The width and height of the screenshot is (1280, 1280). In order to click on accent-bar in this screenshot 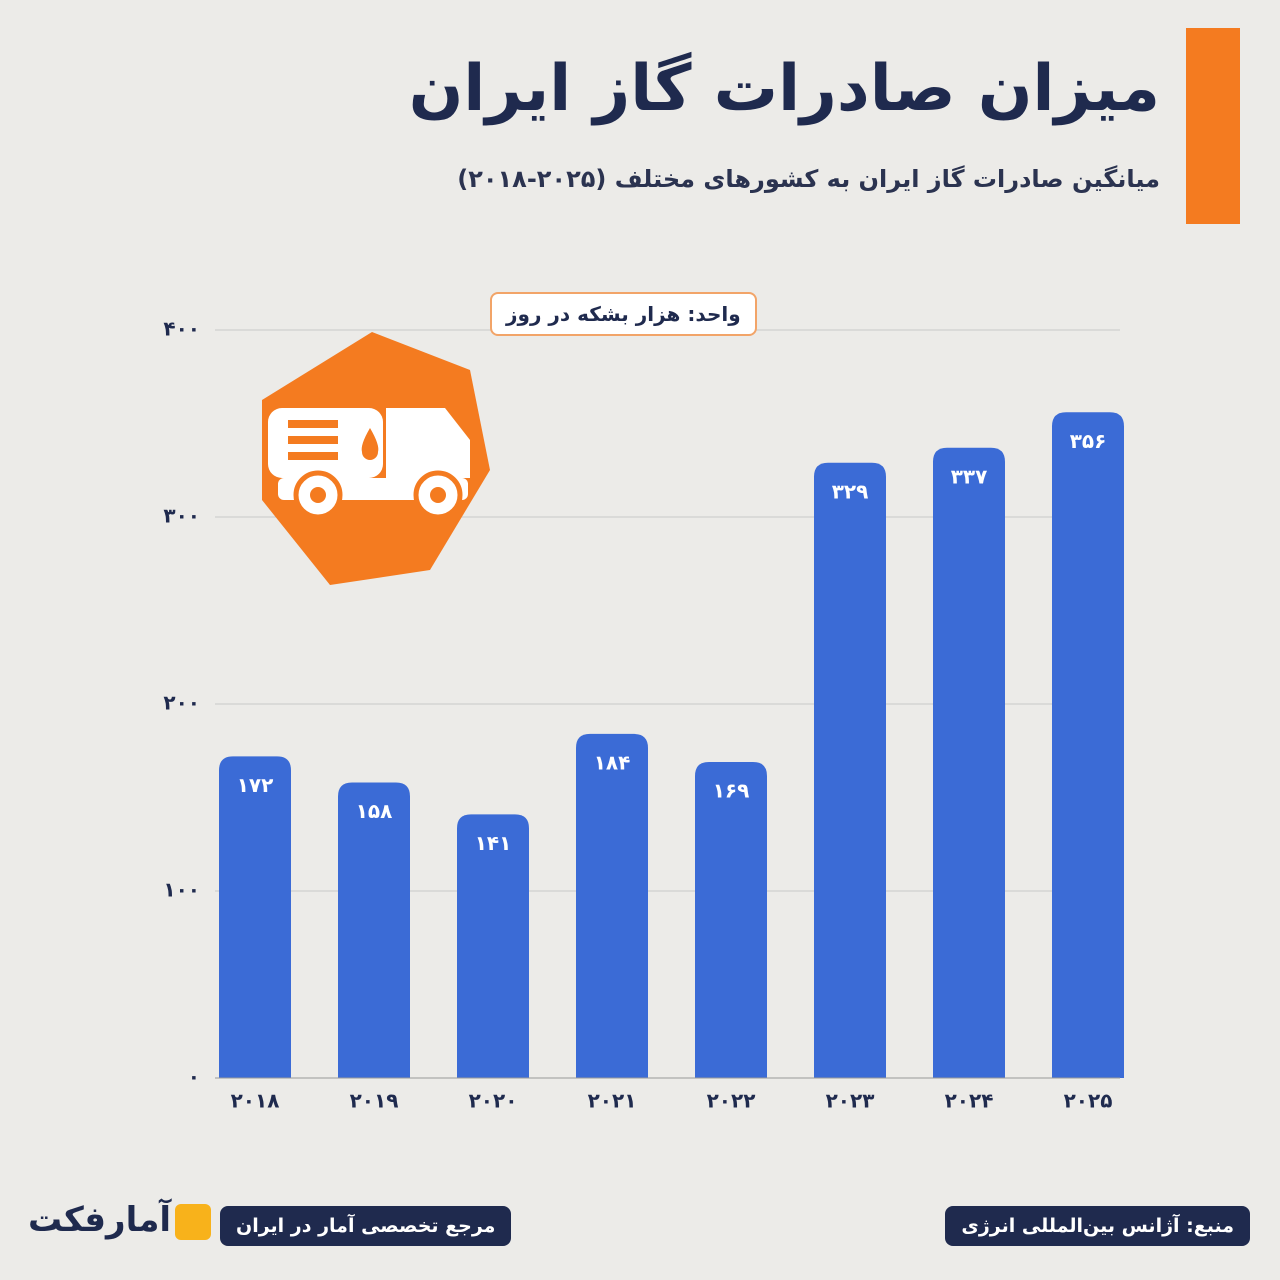, I will do `click(1213, 126)`.